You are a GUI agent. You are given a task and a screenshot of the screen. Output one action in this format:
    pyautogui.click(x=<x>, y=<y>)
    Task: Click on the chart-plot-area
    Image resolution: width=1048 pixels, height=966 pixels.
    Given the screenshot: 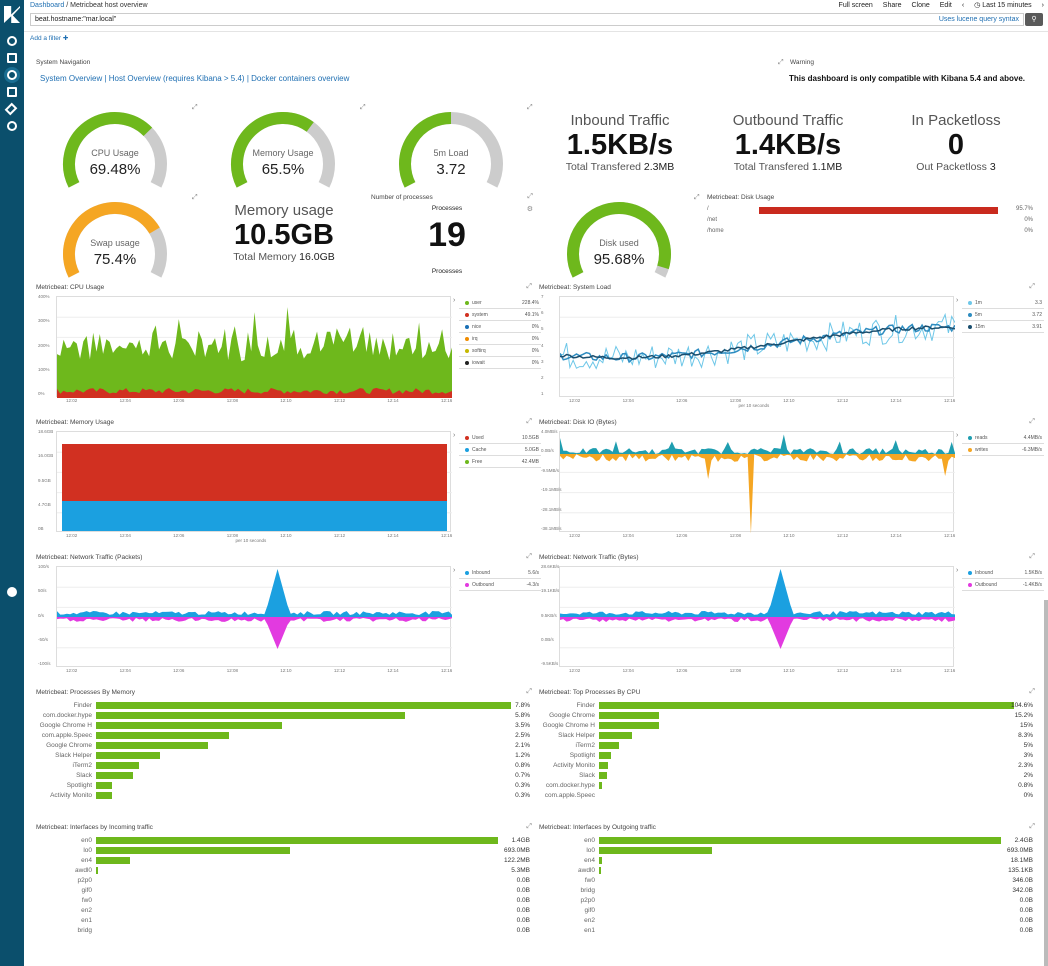 What is the action you would take?
    pyautogui.click(x=757, y=482)
    